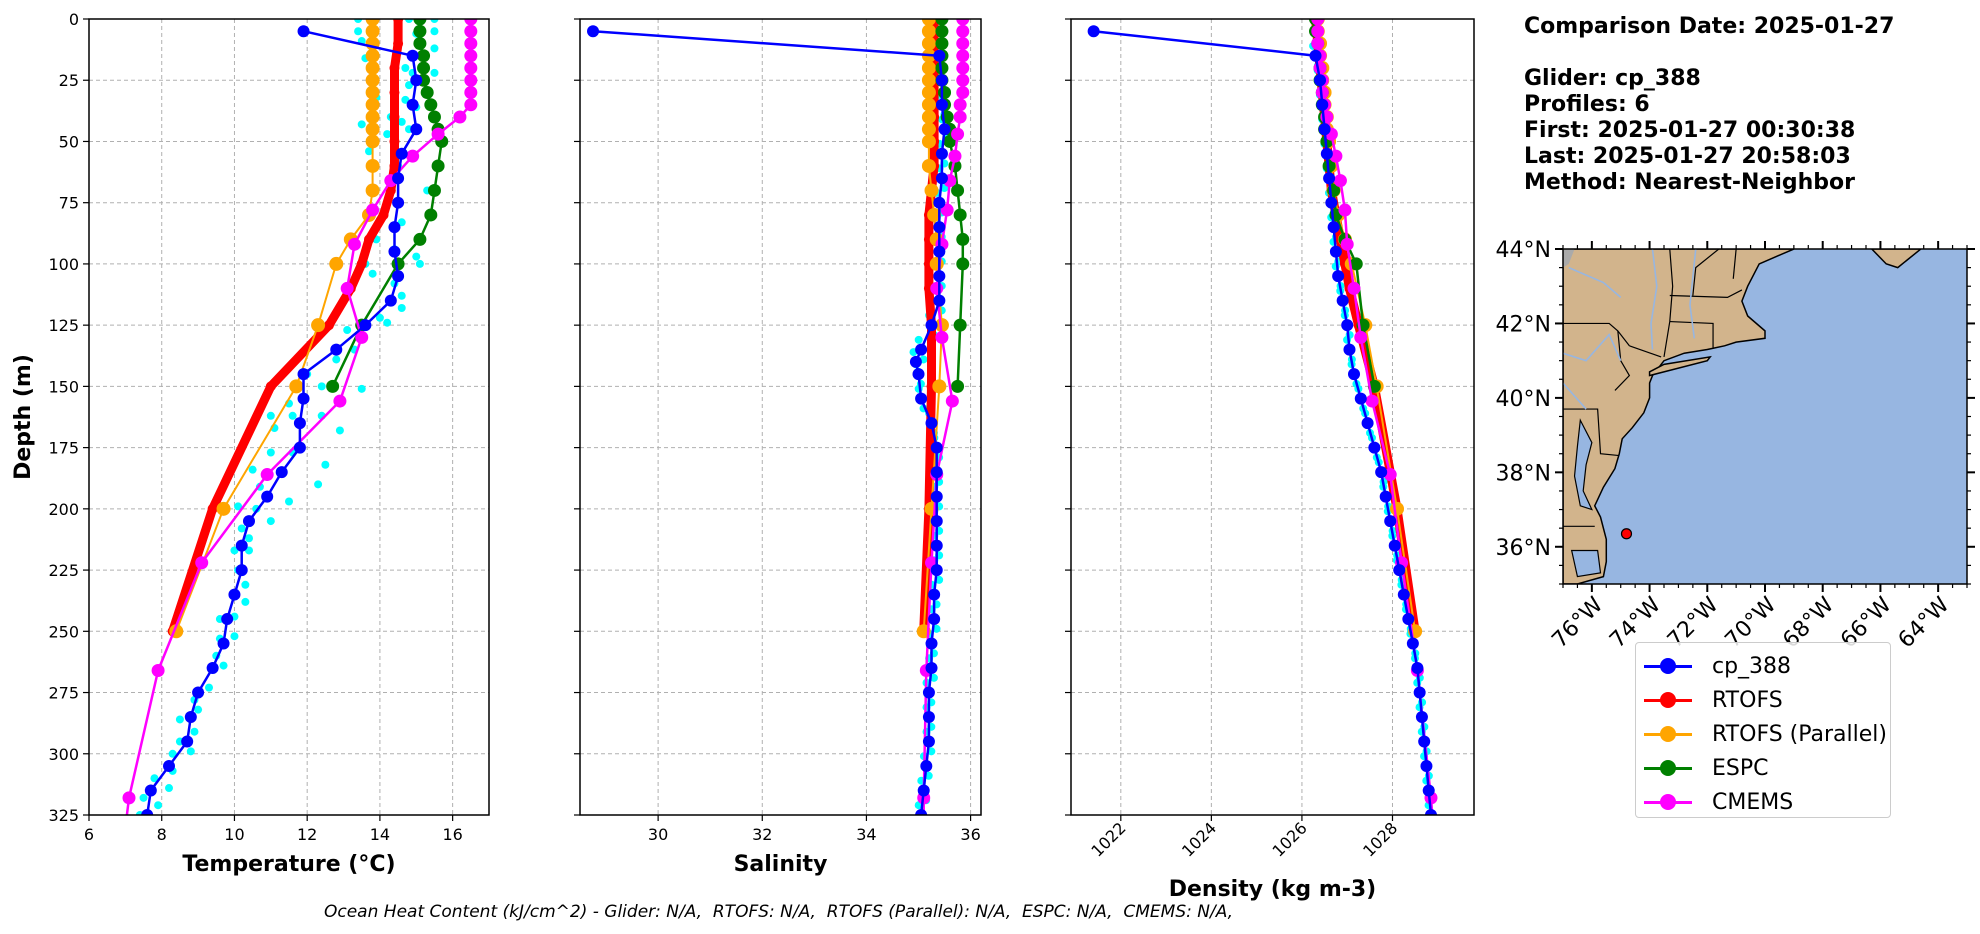  What do you see at coordinates (1626, 534) in the screenshot?
I see `glider-position-marker` at bounding box center [1626, 534].